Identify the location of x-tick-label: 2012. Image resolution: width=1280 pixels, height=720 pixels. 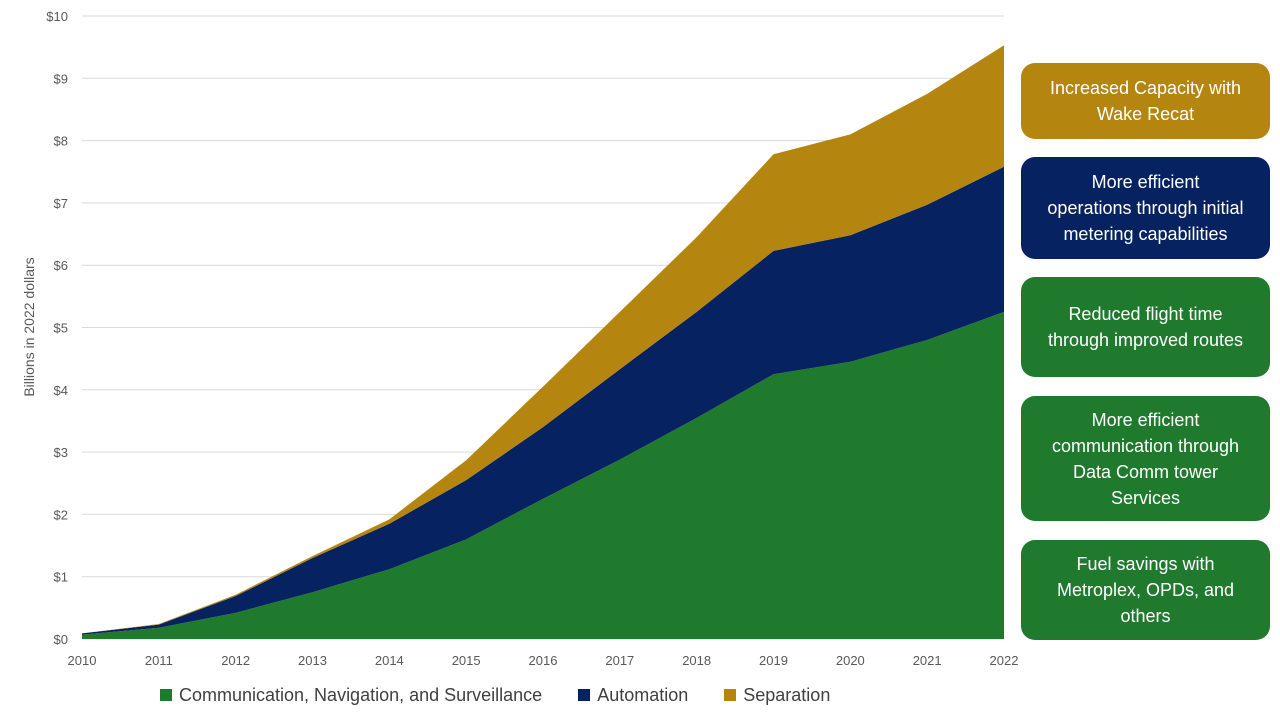
(235, 660).